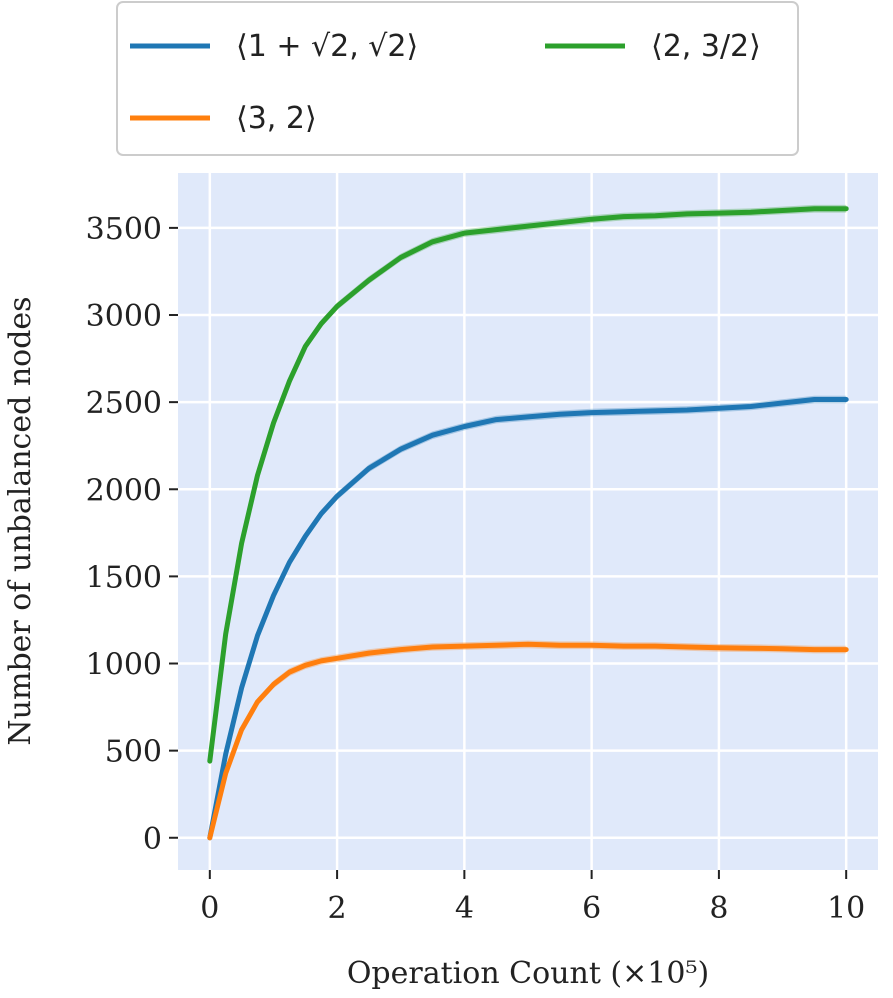  I want to click on y-tick-label: 2000, so click(124, 490).